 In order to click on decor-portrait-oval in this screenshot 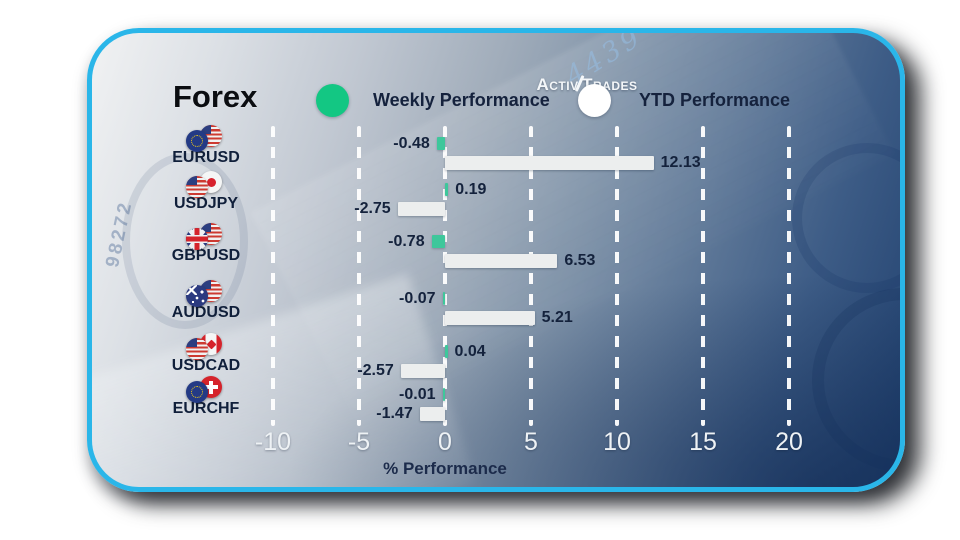, I will do `click(185, 241)`.